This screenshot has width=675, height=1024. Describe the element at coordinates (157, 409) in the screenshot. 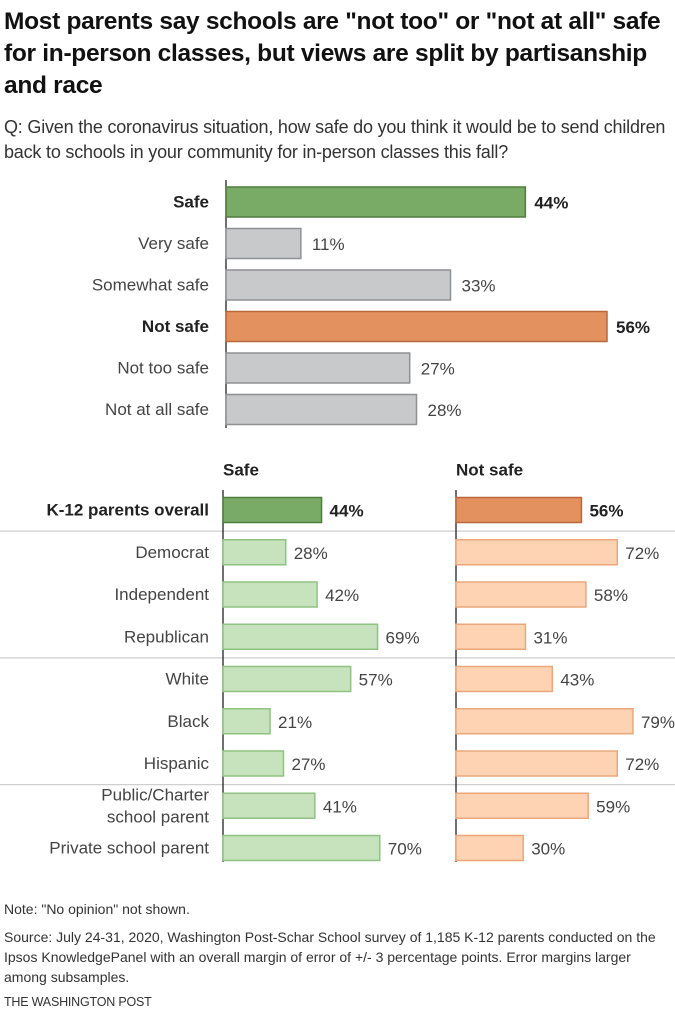

I see `top-category-label: Not at all safe` at that location.